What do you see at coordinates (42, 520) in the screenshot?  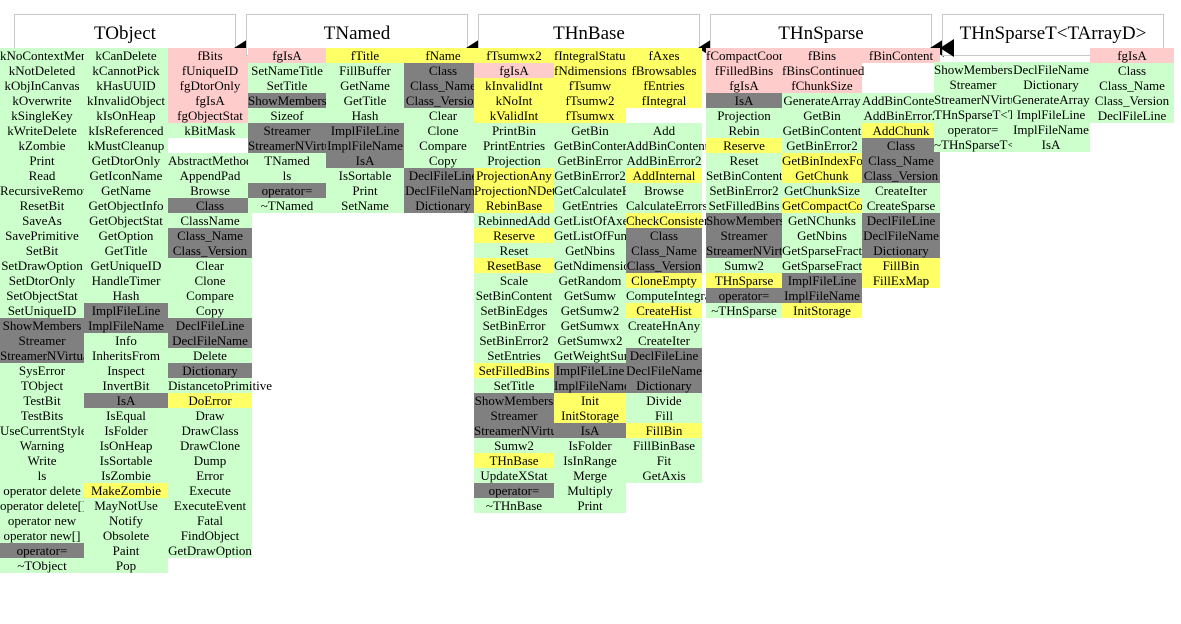 I see `member-cell: operator new` at bounding box center [42, 520].